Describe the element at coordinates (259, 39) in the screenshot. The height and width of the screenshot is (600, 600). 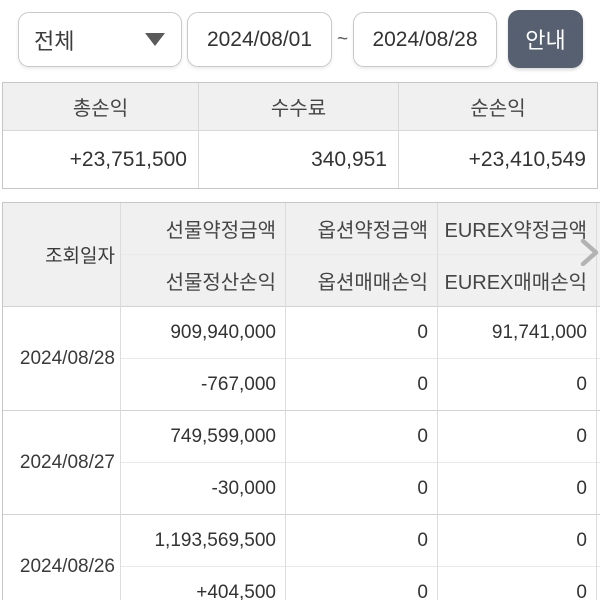
I see `date-from-input: 2024/08/01` at that location.